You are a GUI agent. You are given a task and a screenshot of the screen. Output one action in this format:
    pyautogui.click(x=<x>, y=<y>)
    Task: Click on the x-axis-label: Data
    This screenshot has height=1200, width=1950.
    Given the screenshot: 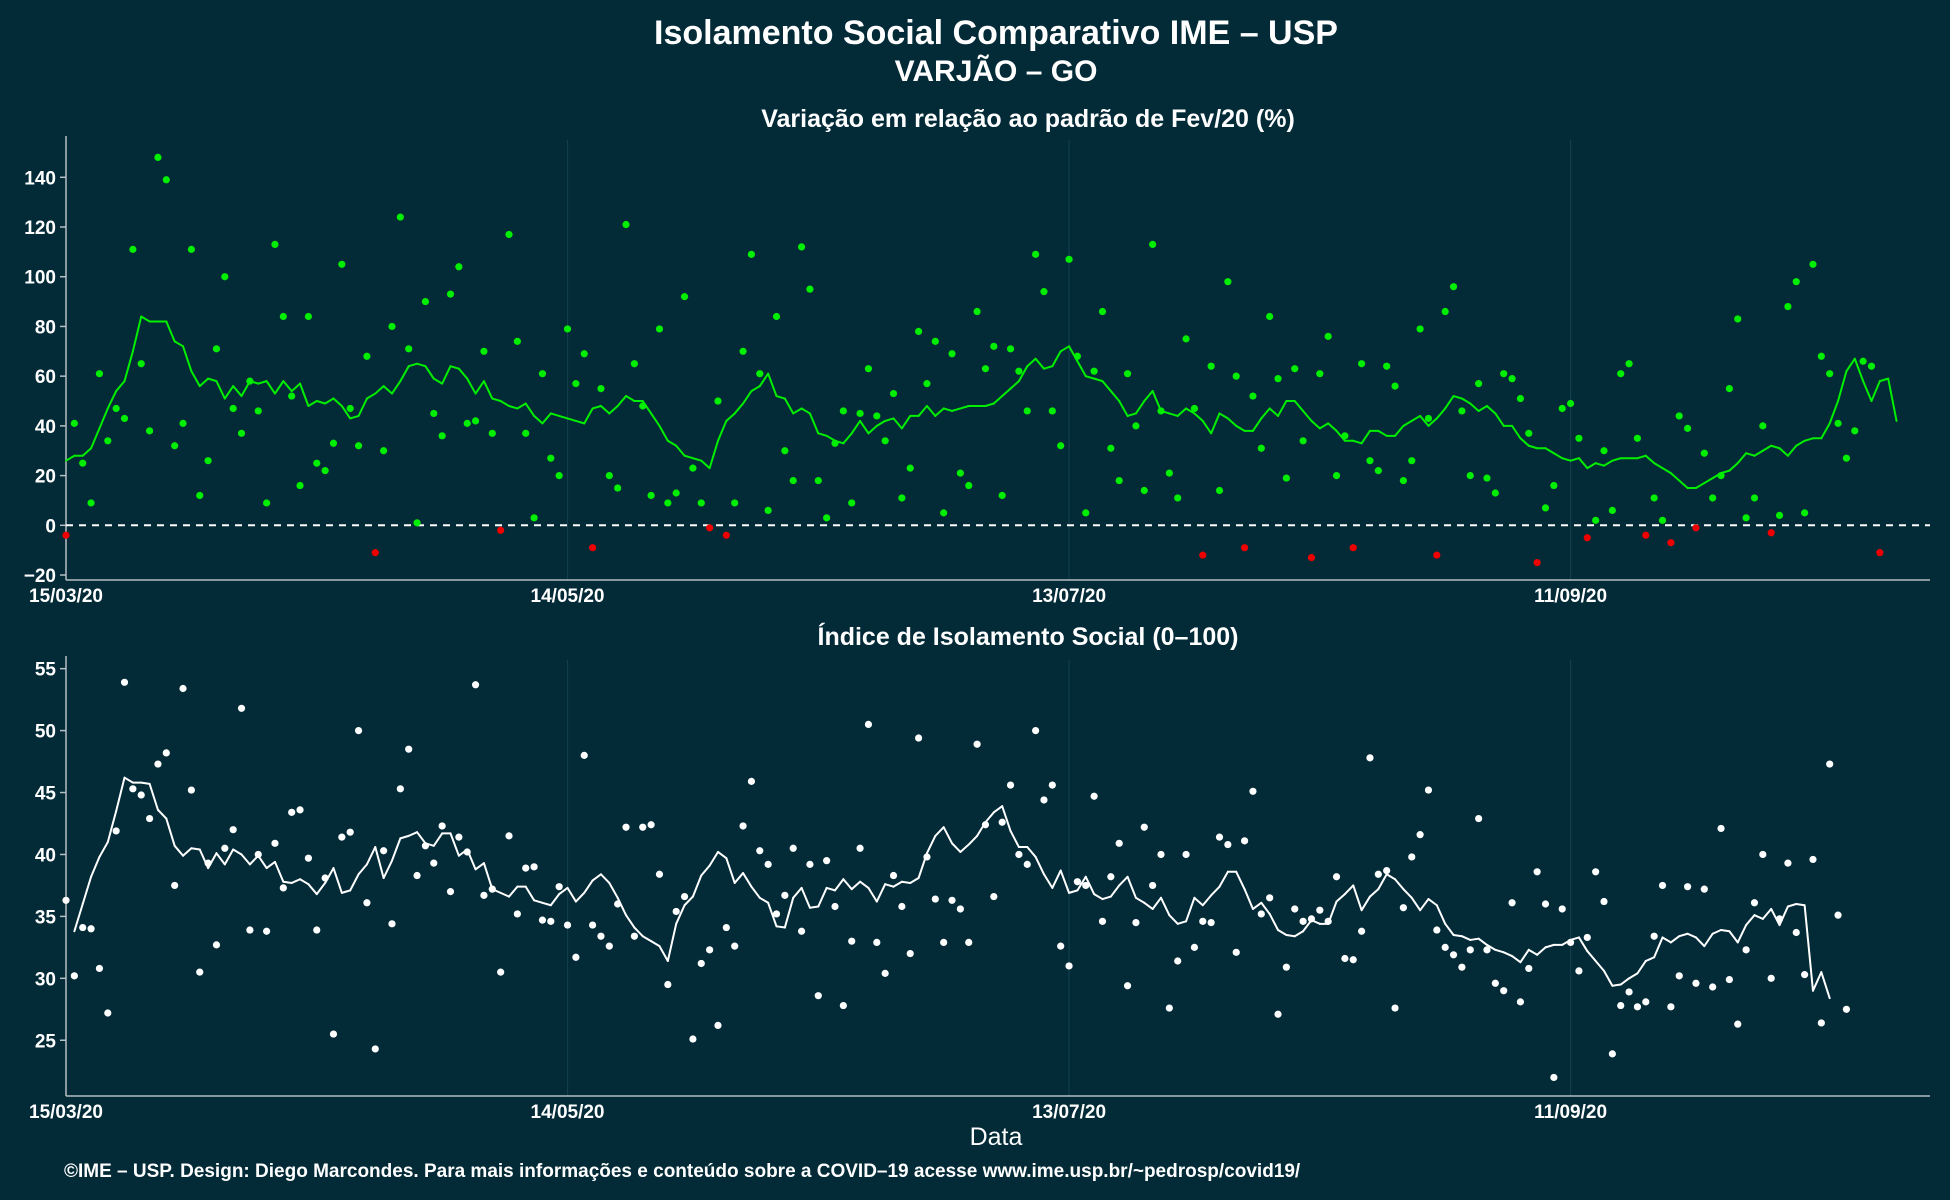 What is the action you would take?
    pyautogui.click(x=996, y=1137)
    